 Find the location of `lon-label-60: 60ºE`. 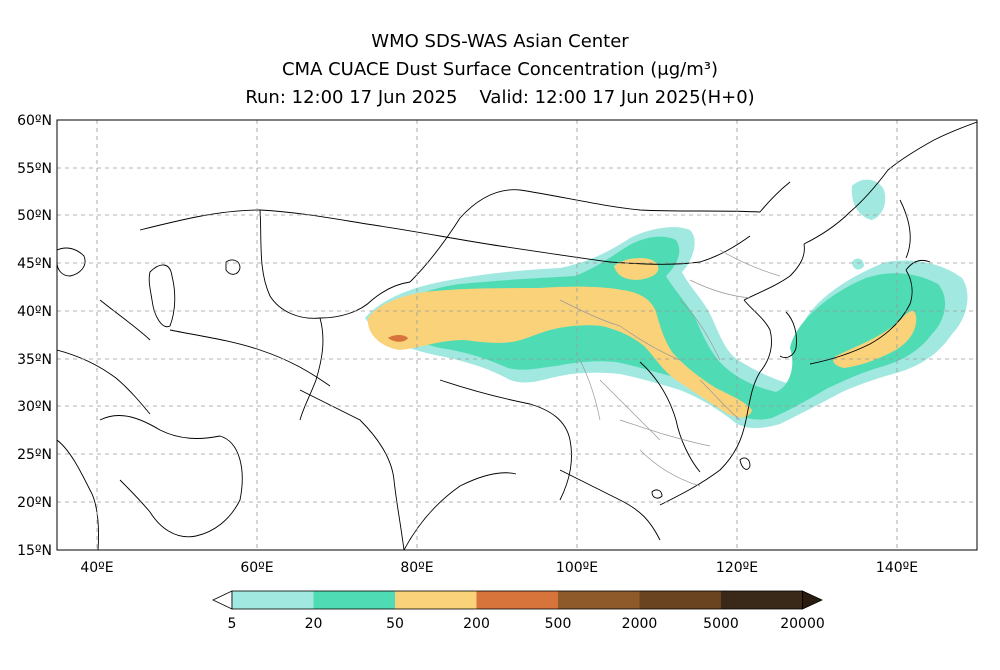

lon-label-60: 60ºE is located at coordinates (256, 568).